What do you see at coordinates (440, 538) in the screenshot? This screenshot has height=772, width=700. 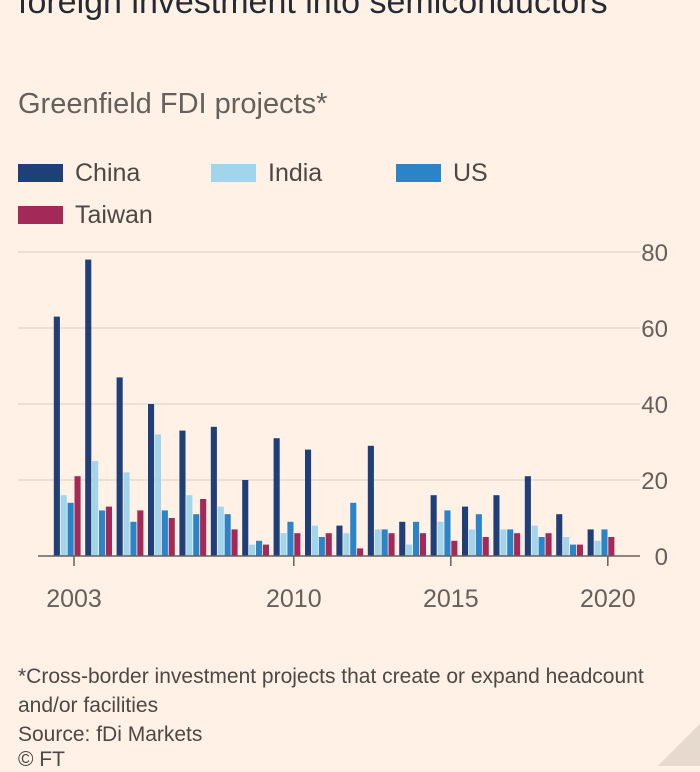 I see `bar-india-2015` at bounding box center [440, 538].